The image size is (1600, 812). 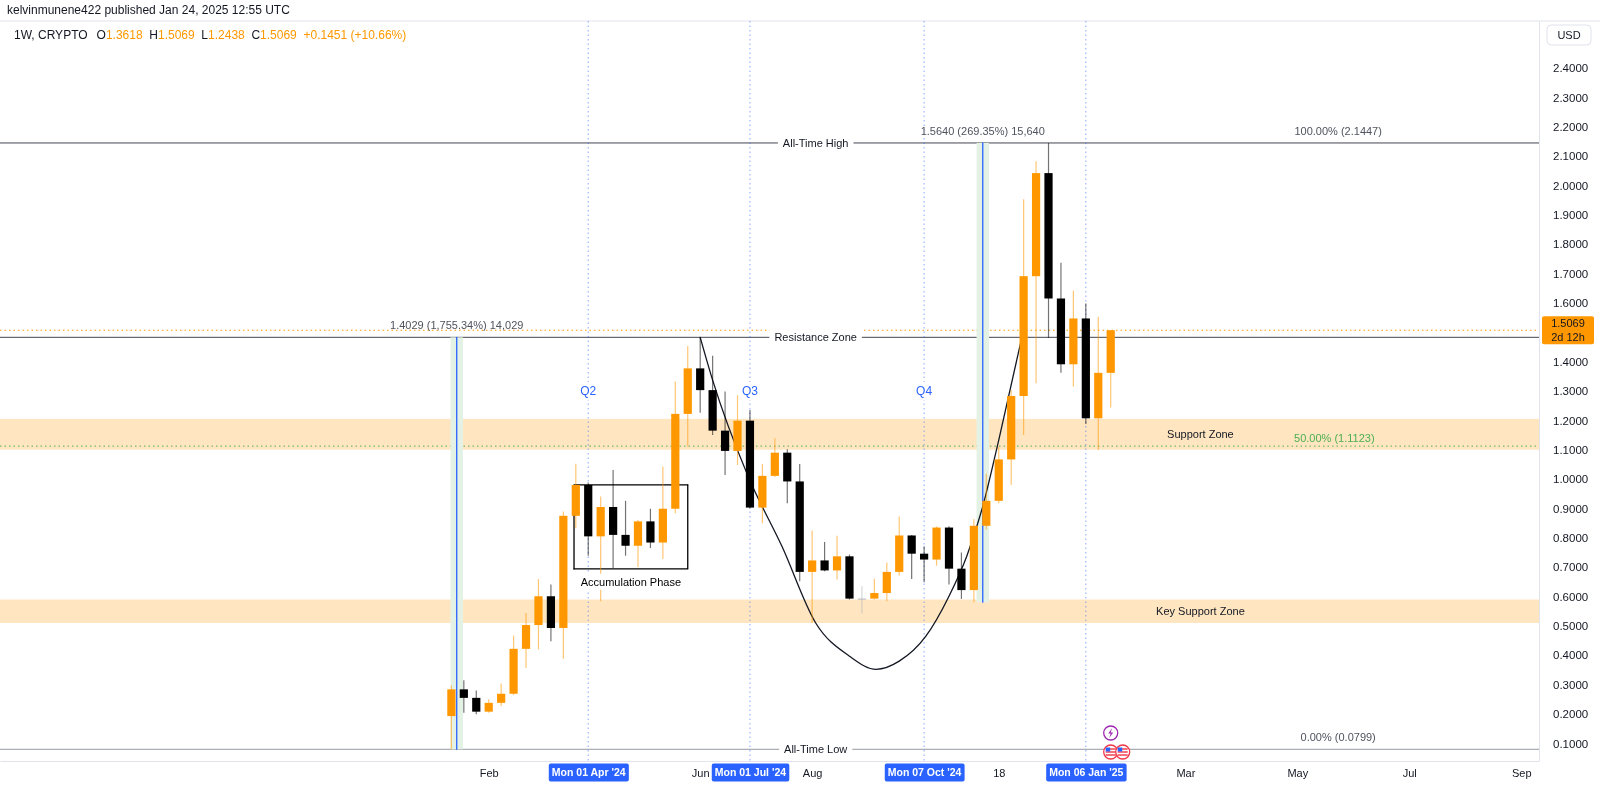 What do you see at coordinates (1571, 567) in the screenshot?
I see `y-tick-label: 0.7000` at bounding box center [1571, 567].